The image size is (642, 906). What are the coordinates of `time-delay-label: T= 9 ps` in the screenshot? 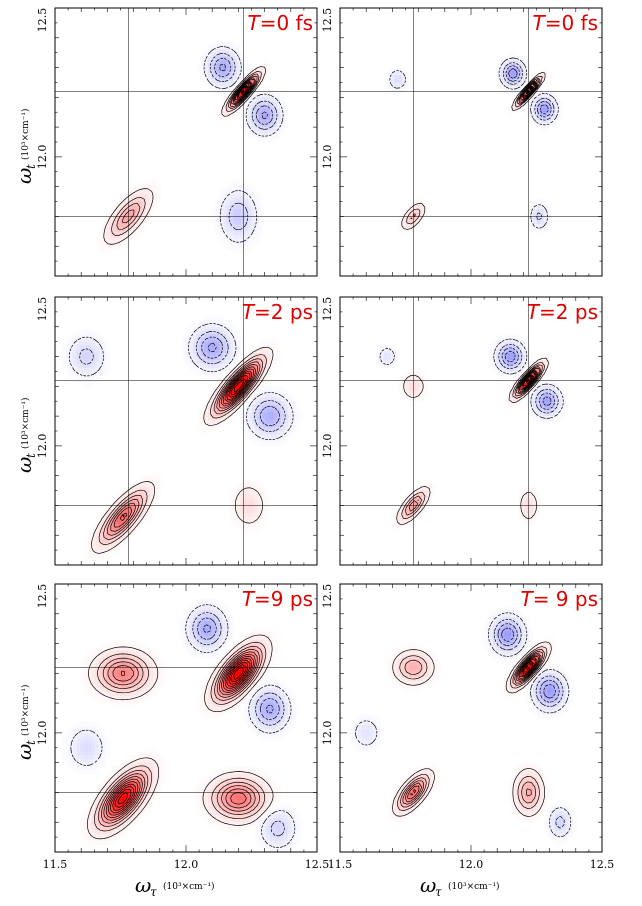 It's located at (559, 599).